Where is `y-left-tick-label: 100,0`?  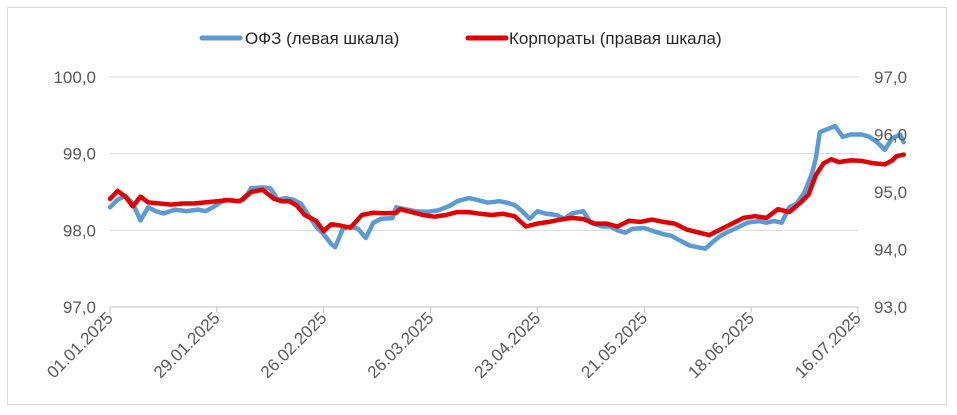
y-left-tick-label: 100,0 is located at coordinates (74, 77).